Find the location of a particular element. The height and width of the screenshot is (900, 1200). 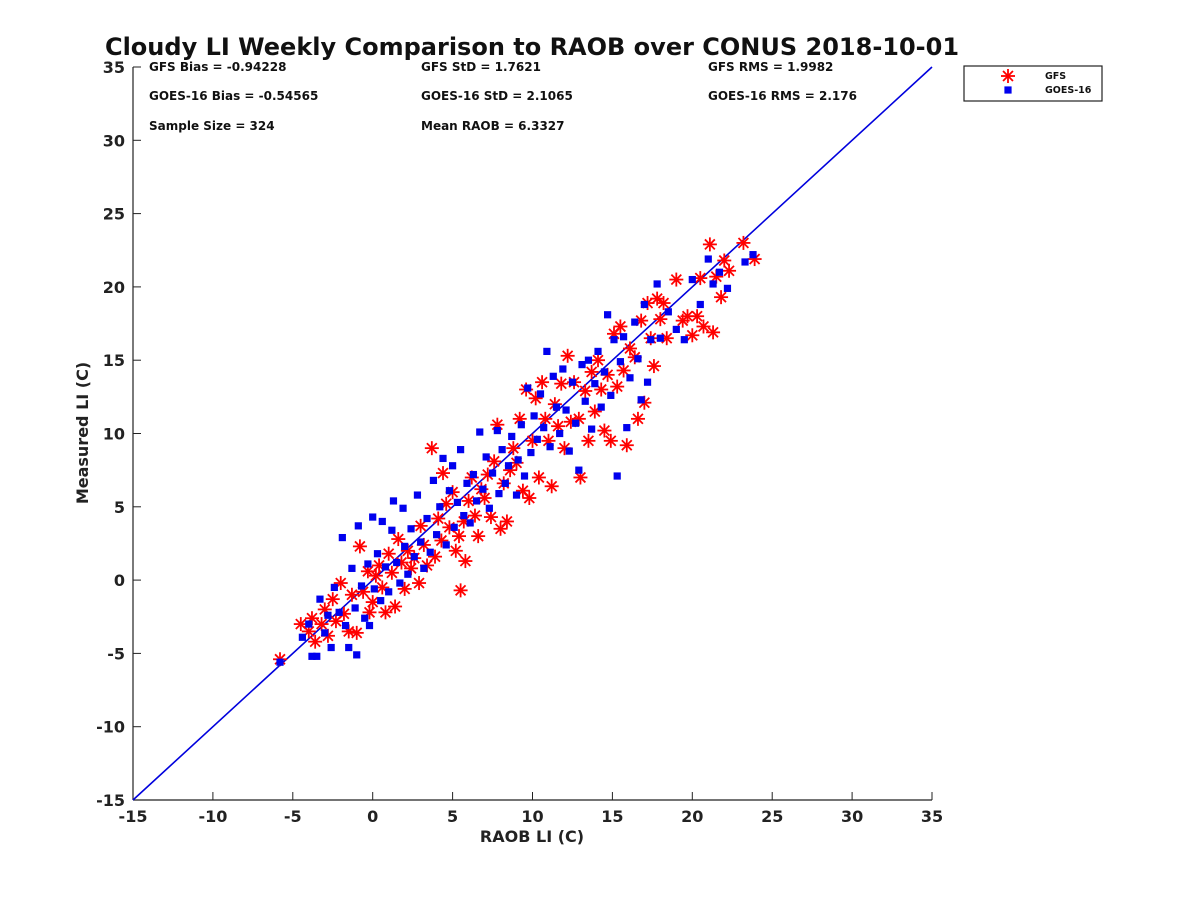

legend-gfs-marker is located at coordinates (1008, 76).